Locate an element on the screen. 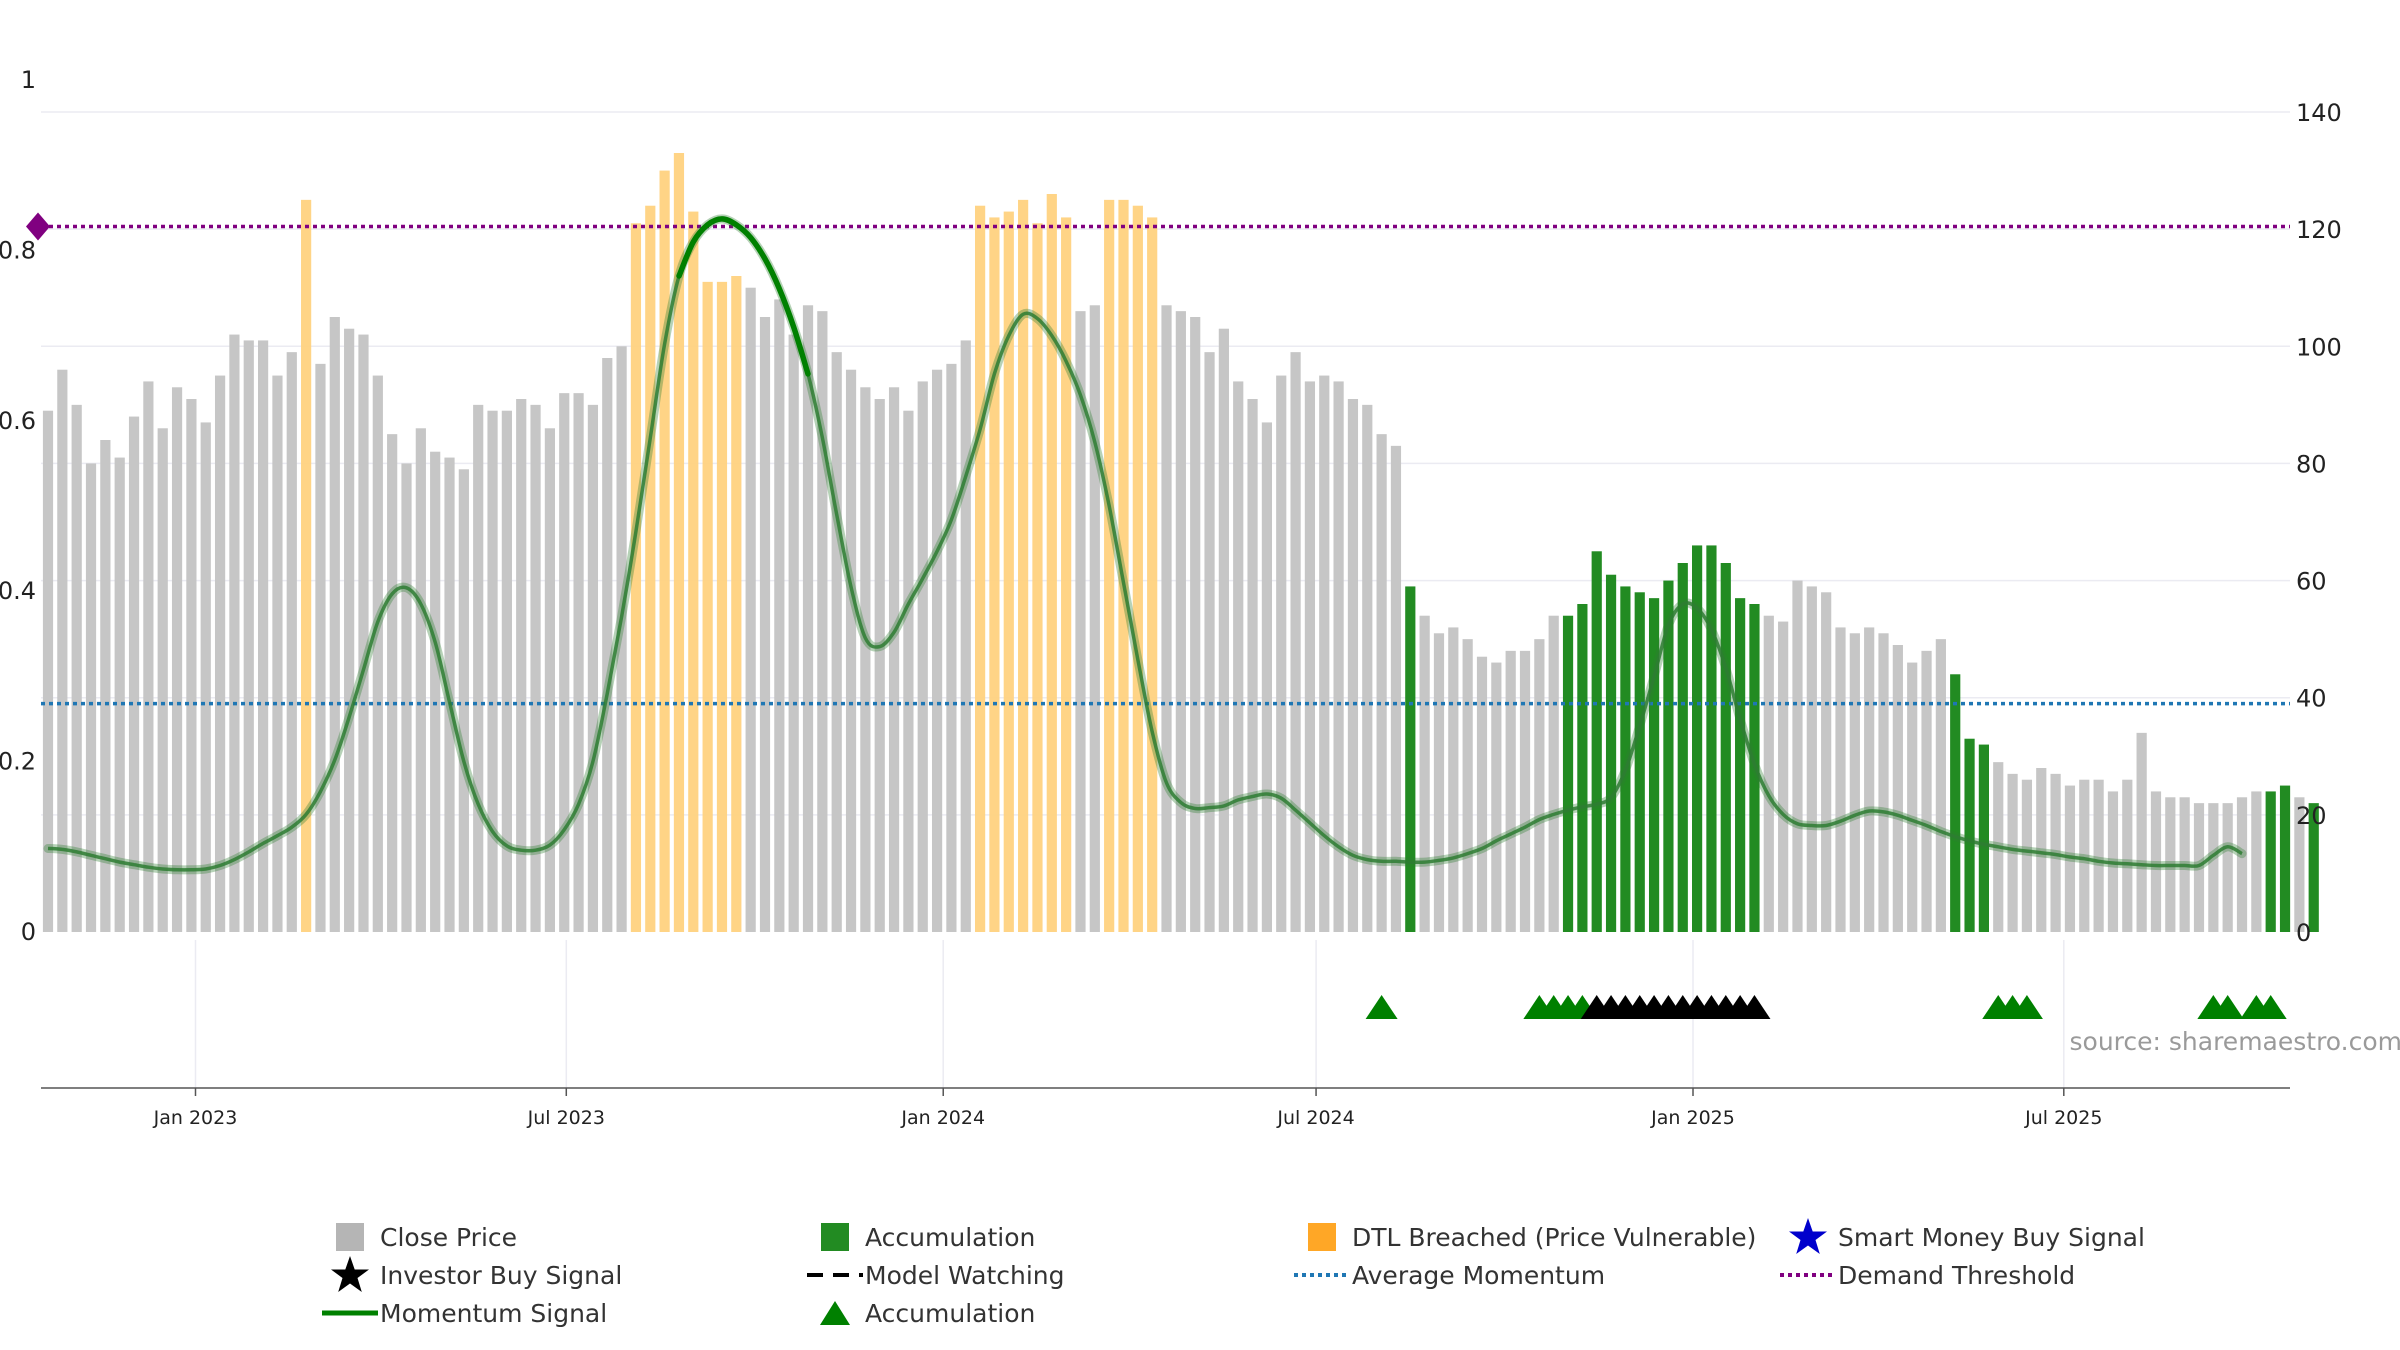  legend-close-price: Close Price is located at coordinates (418, 1237).